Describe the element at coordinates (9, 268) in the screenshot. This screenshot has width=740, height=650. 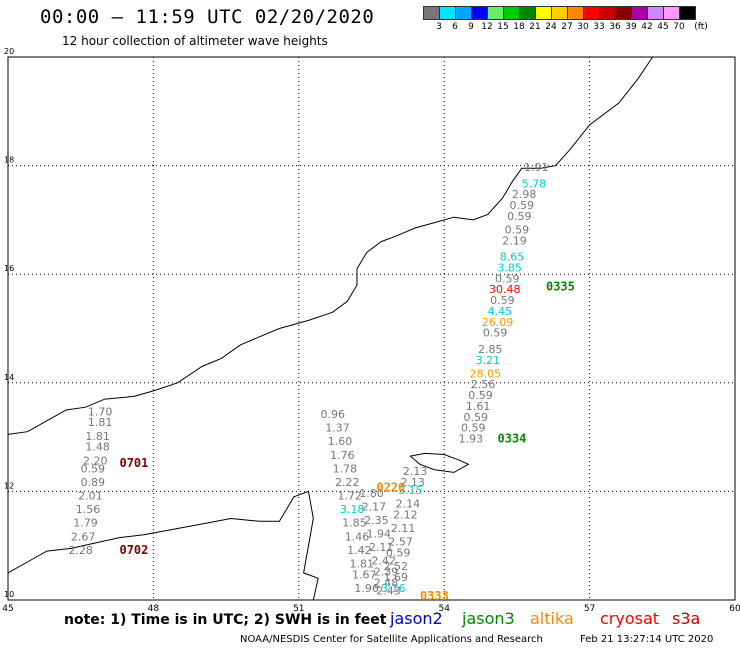
I see `y-tick-label: 16` at that location.